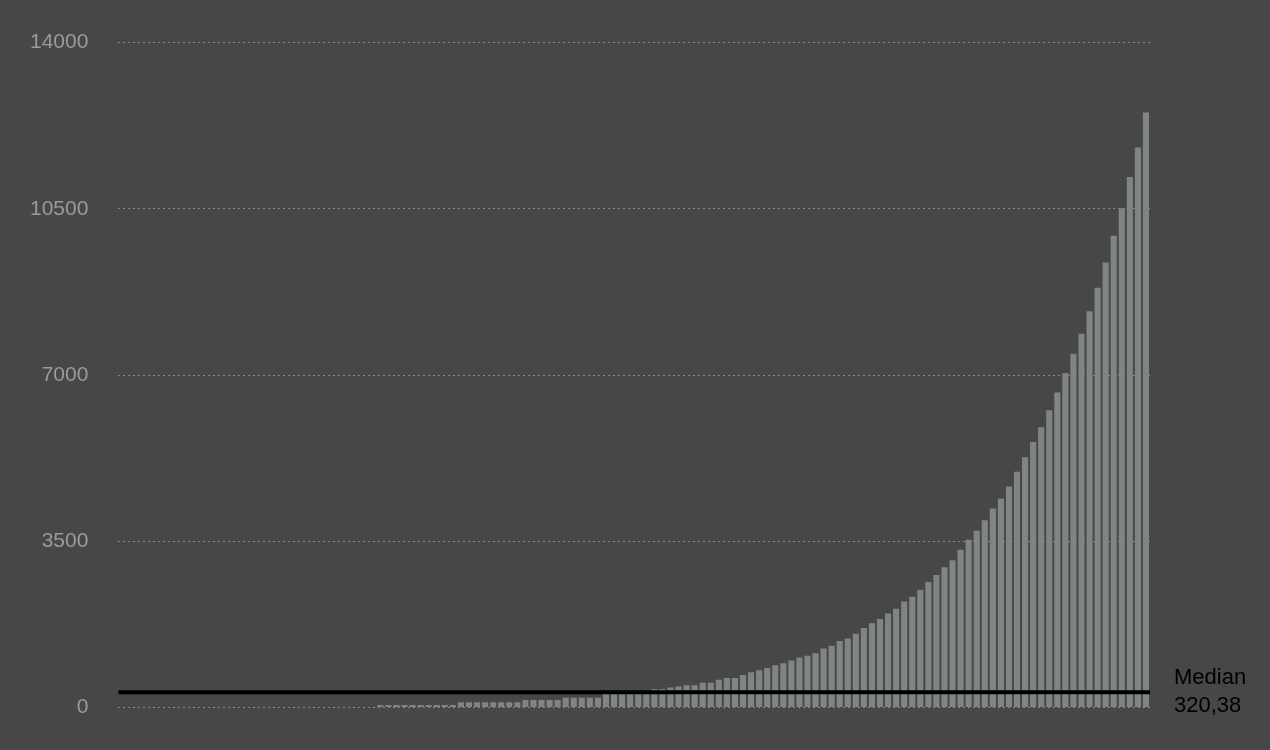 The height and width of the screenshot is (750, 1270). I want to click on y-tick-label: 7000, so click(65, 373).